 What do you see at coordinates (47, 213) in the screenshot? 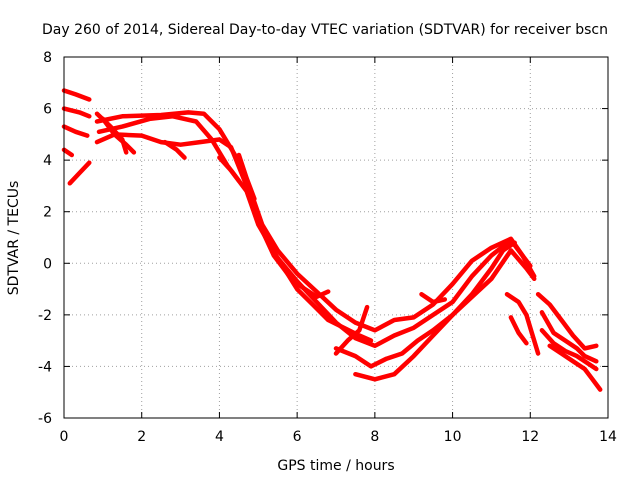
I see `y-tick-label: 2` at bounding box center [47, 213].